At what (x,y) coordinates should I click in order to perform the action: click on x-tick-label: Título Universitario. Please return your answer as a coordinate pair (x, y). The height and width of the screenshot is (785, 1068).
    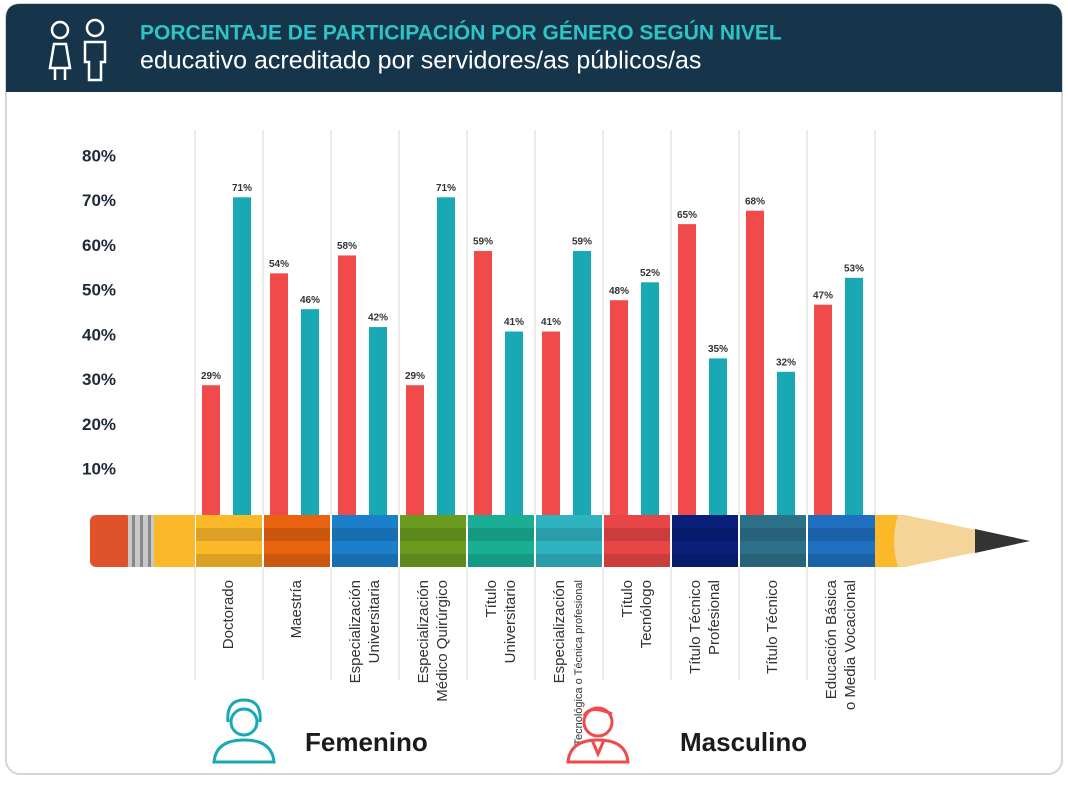
    Looking at the image, I should click on (501, 621).